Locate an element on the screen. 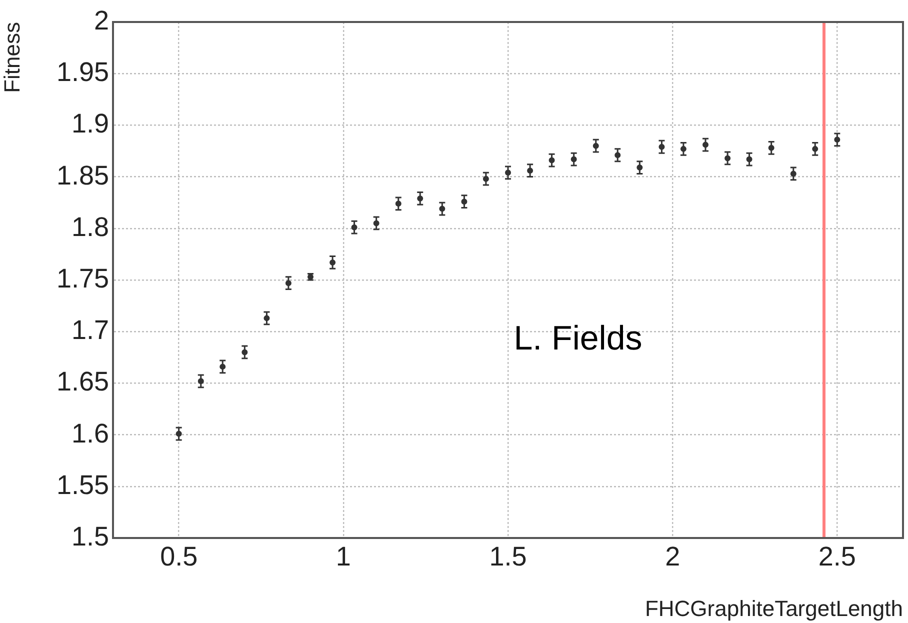  annotation: L. Fields is located at coordinates (578, 338).